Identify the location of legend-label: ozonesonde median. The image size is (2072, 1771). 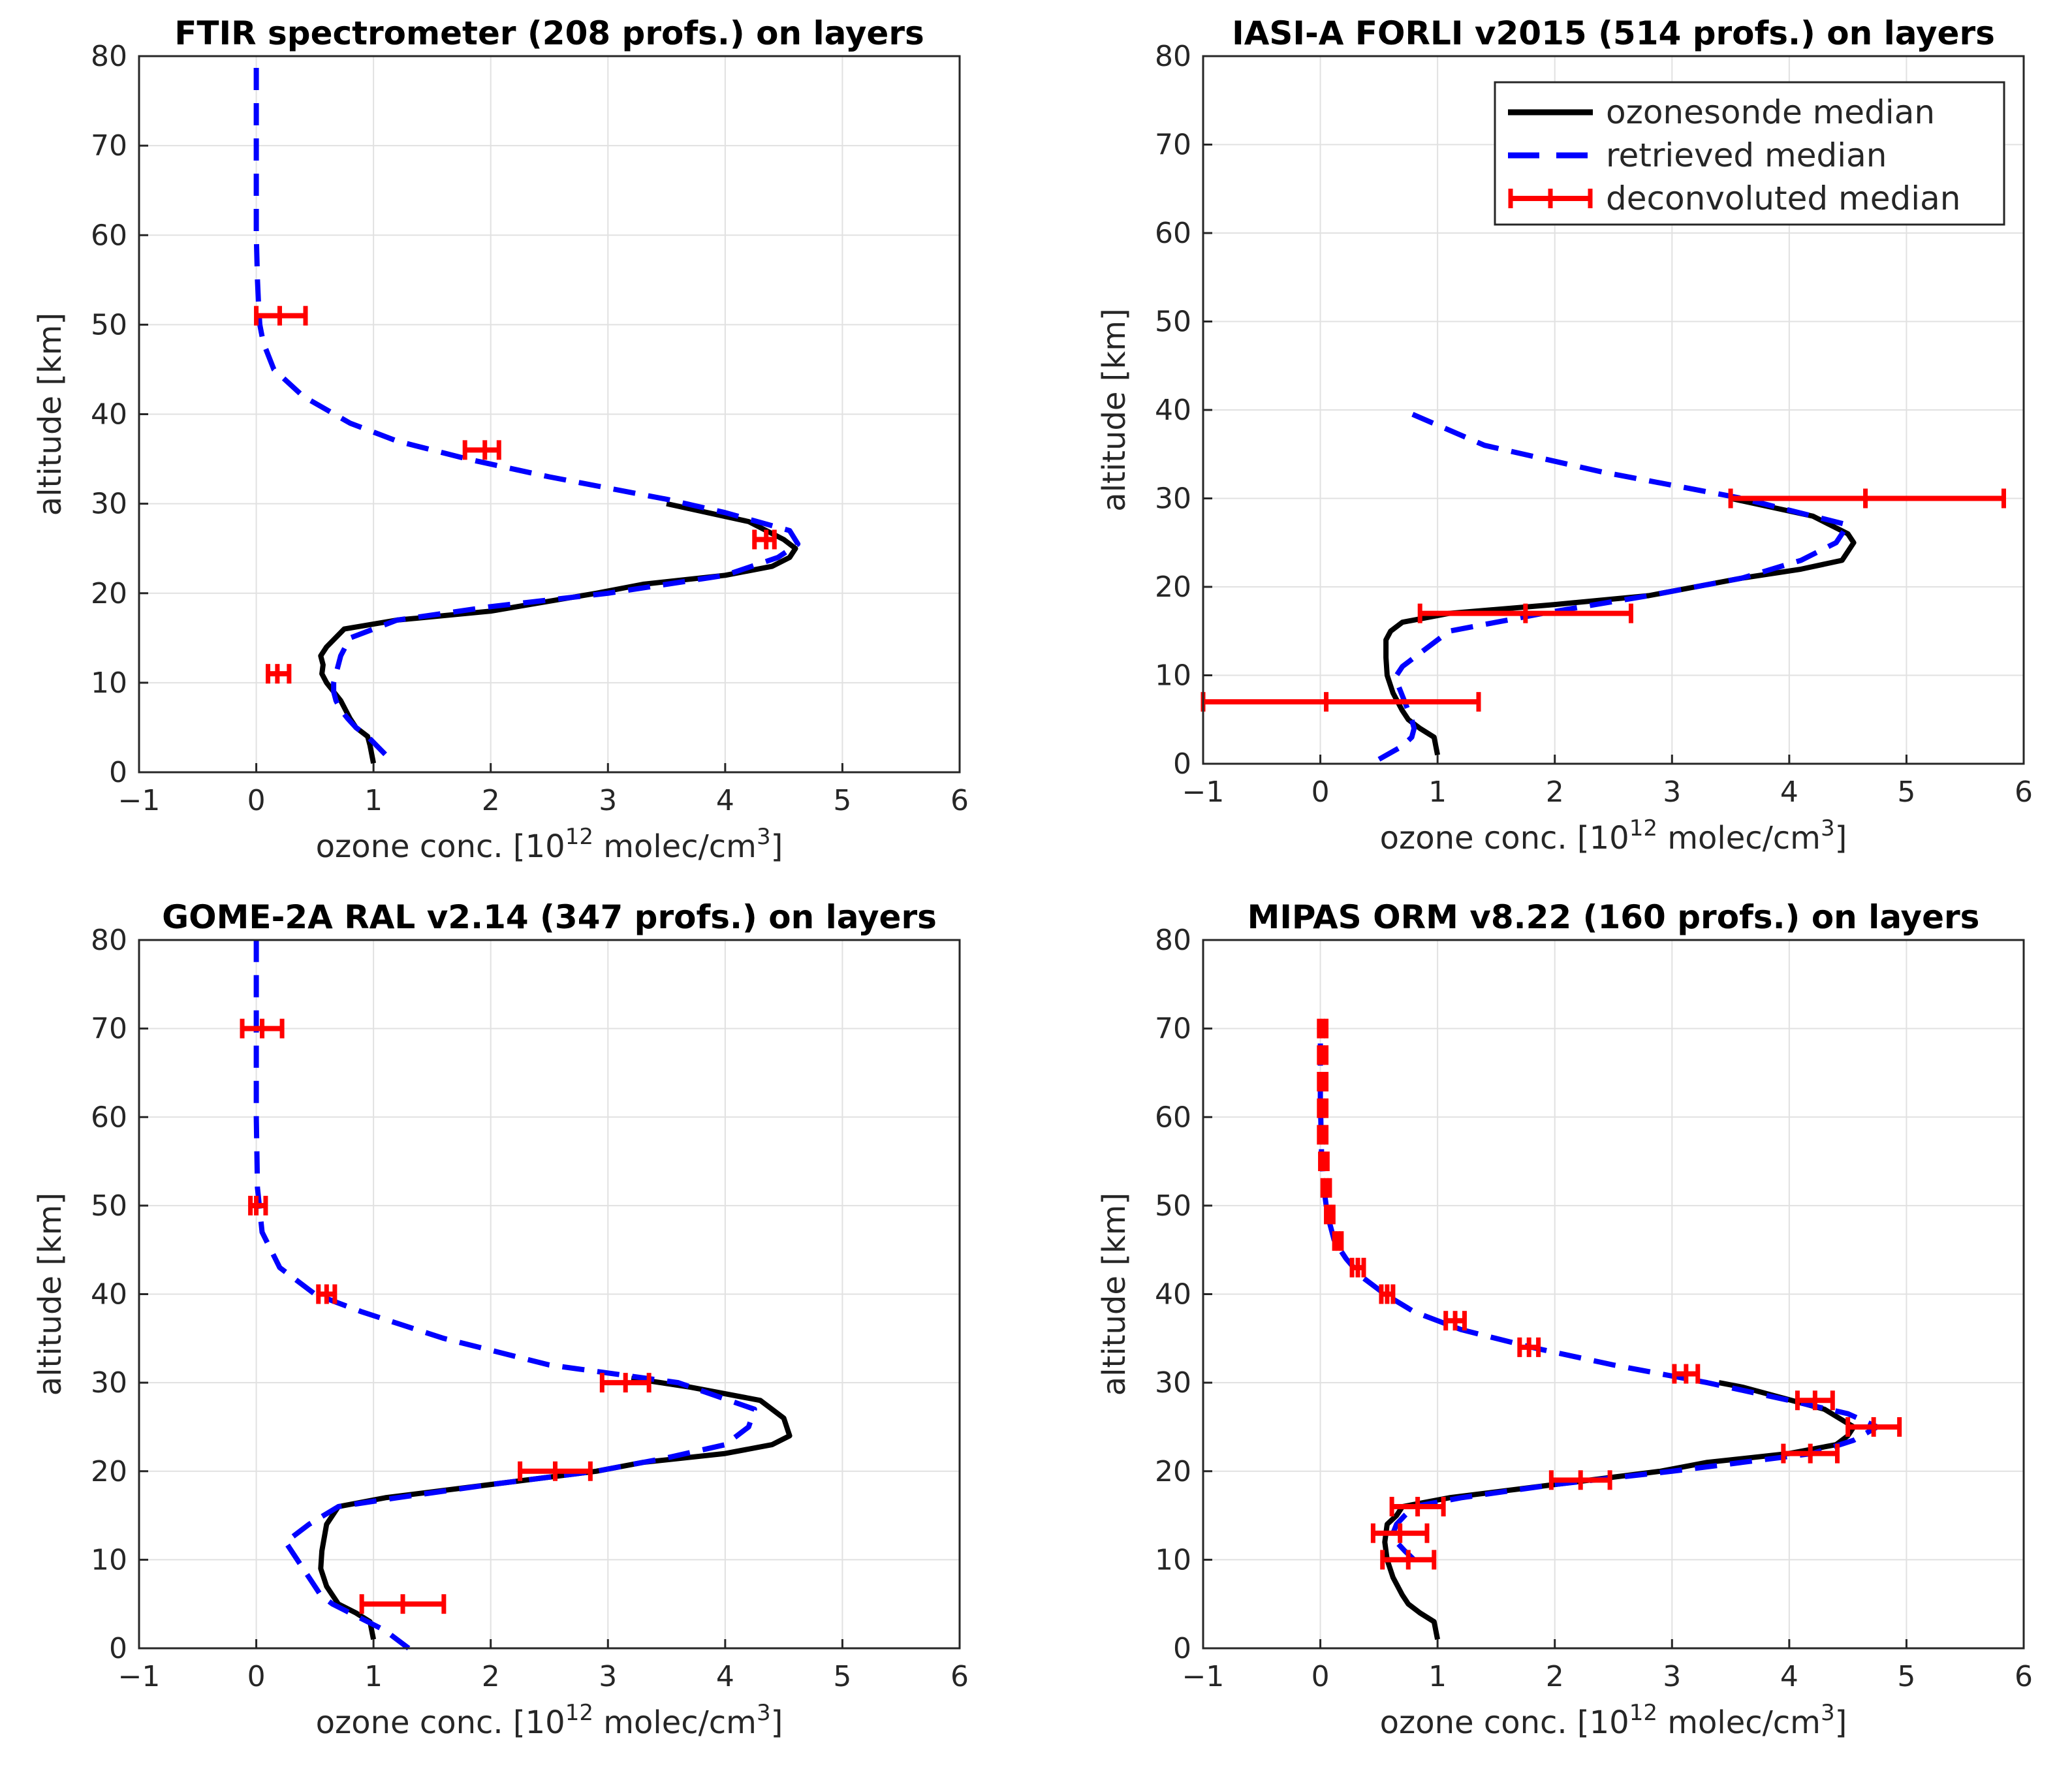
(1770, 112).